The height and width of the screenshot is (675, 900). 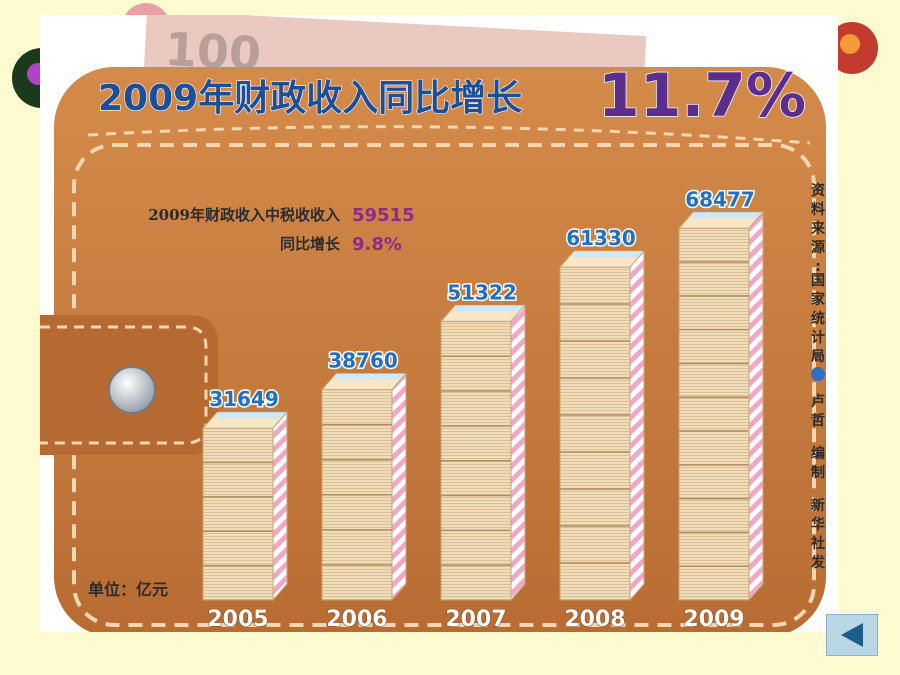 What do you see at coordinates (310, 98) in the screenshot?
I see `chart-title: 2009年财政收入同比增长` at bounding box center [310, 98].